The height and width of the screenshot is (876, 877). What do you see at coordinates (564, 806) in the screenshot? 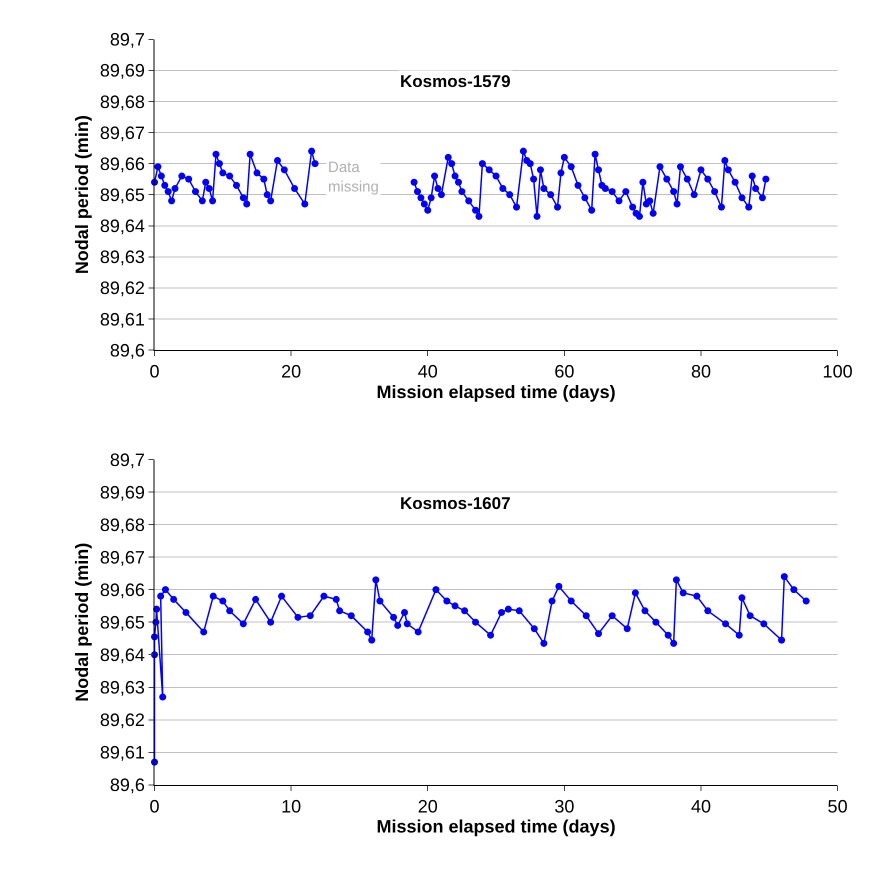
I see `x-tick-label: 30` at bounding box center [564, 806].